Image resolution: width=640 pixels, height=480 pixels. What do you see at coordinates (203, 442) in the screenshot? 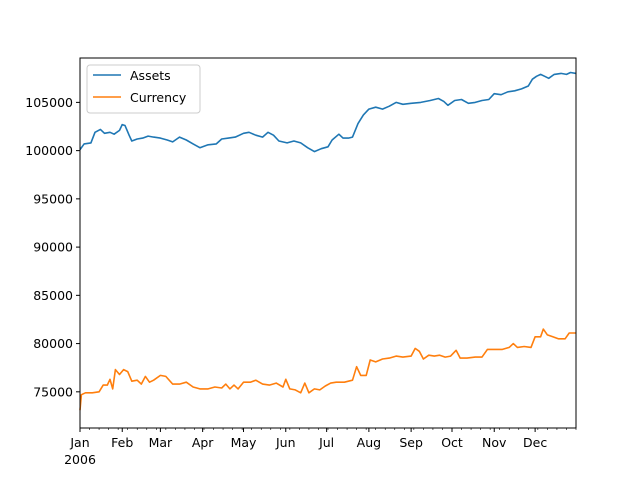
I see `x-tick-label: Apr` at bounding box center [203, 442].